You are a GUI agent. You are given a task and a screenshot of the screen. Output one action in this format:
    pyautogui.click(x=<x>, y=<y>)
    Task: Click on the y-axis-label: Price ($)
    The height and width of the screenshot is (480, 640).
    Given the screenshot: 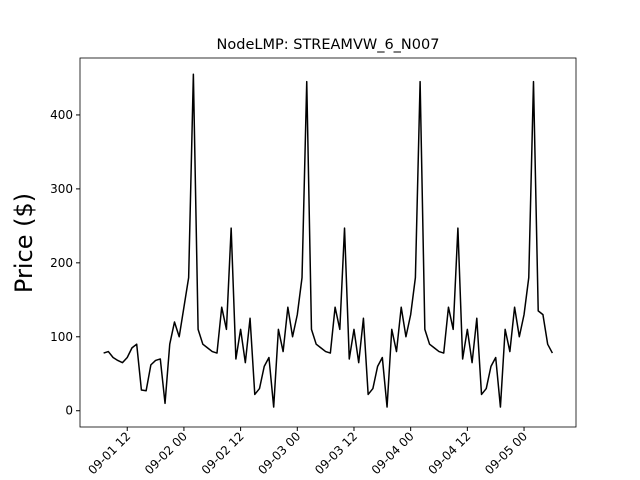 What is the action you would take?
    pyautogui.click(x=24, y=243)
    